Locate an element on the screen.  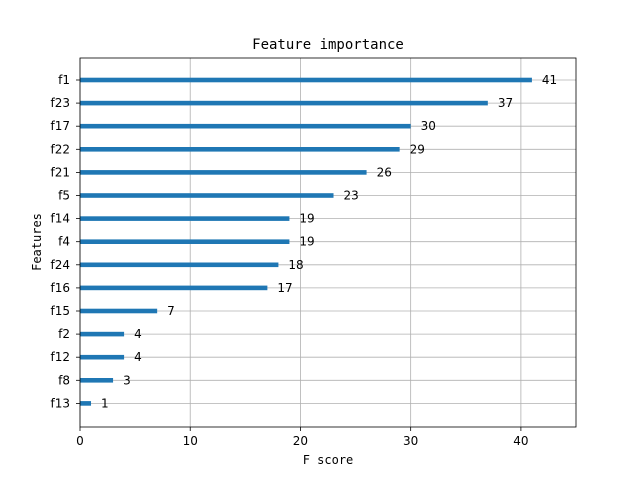
y-tick-label-f1: f1 is located at coordinates (64, 80).